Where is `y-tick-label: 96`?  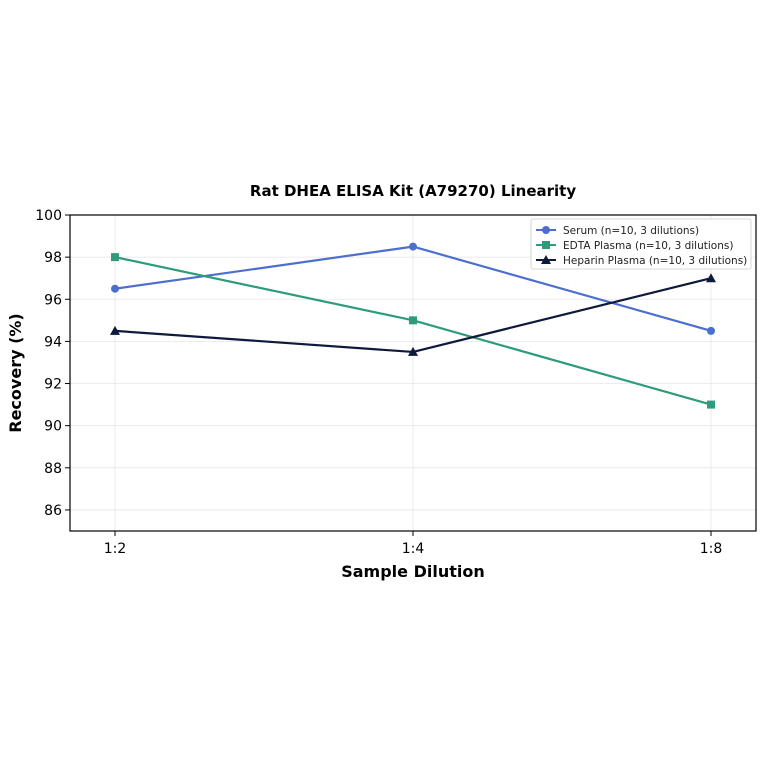 y-tick-label: 96 is located at coordinates (53, 300).